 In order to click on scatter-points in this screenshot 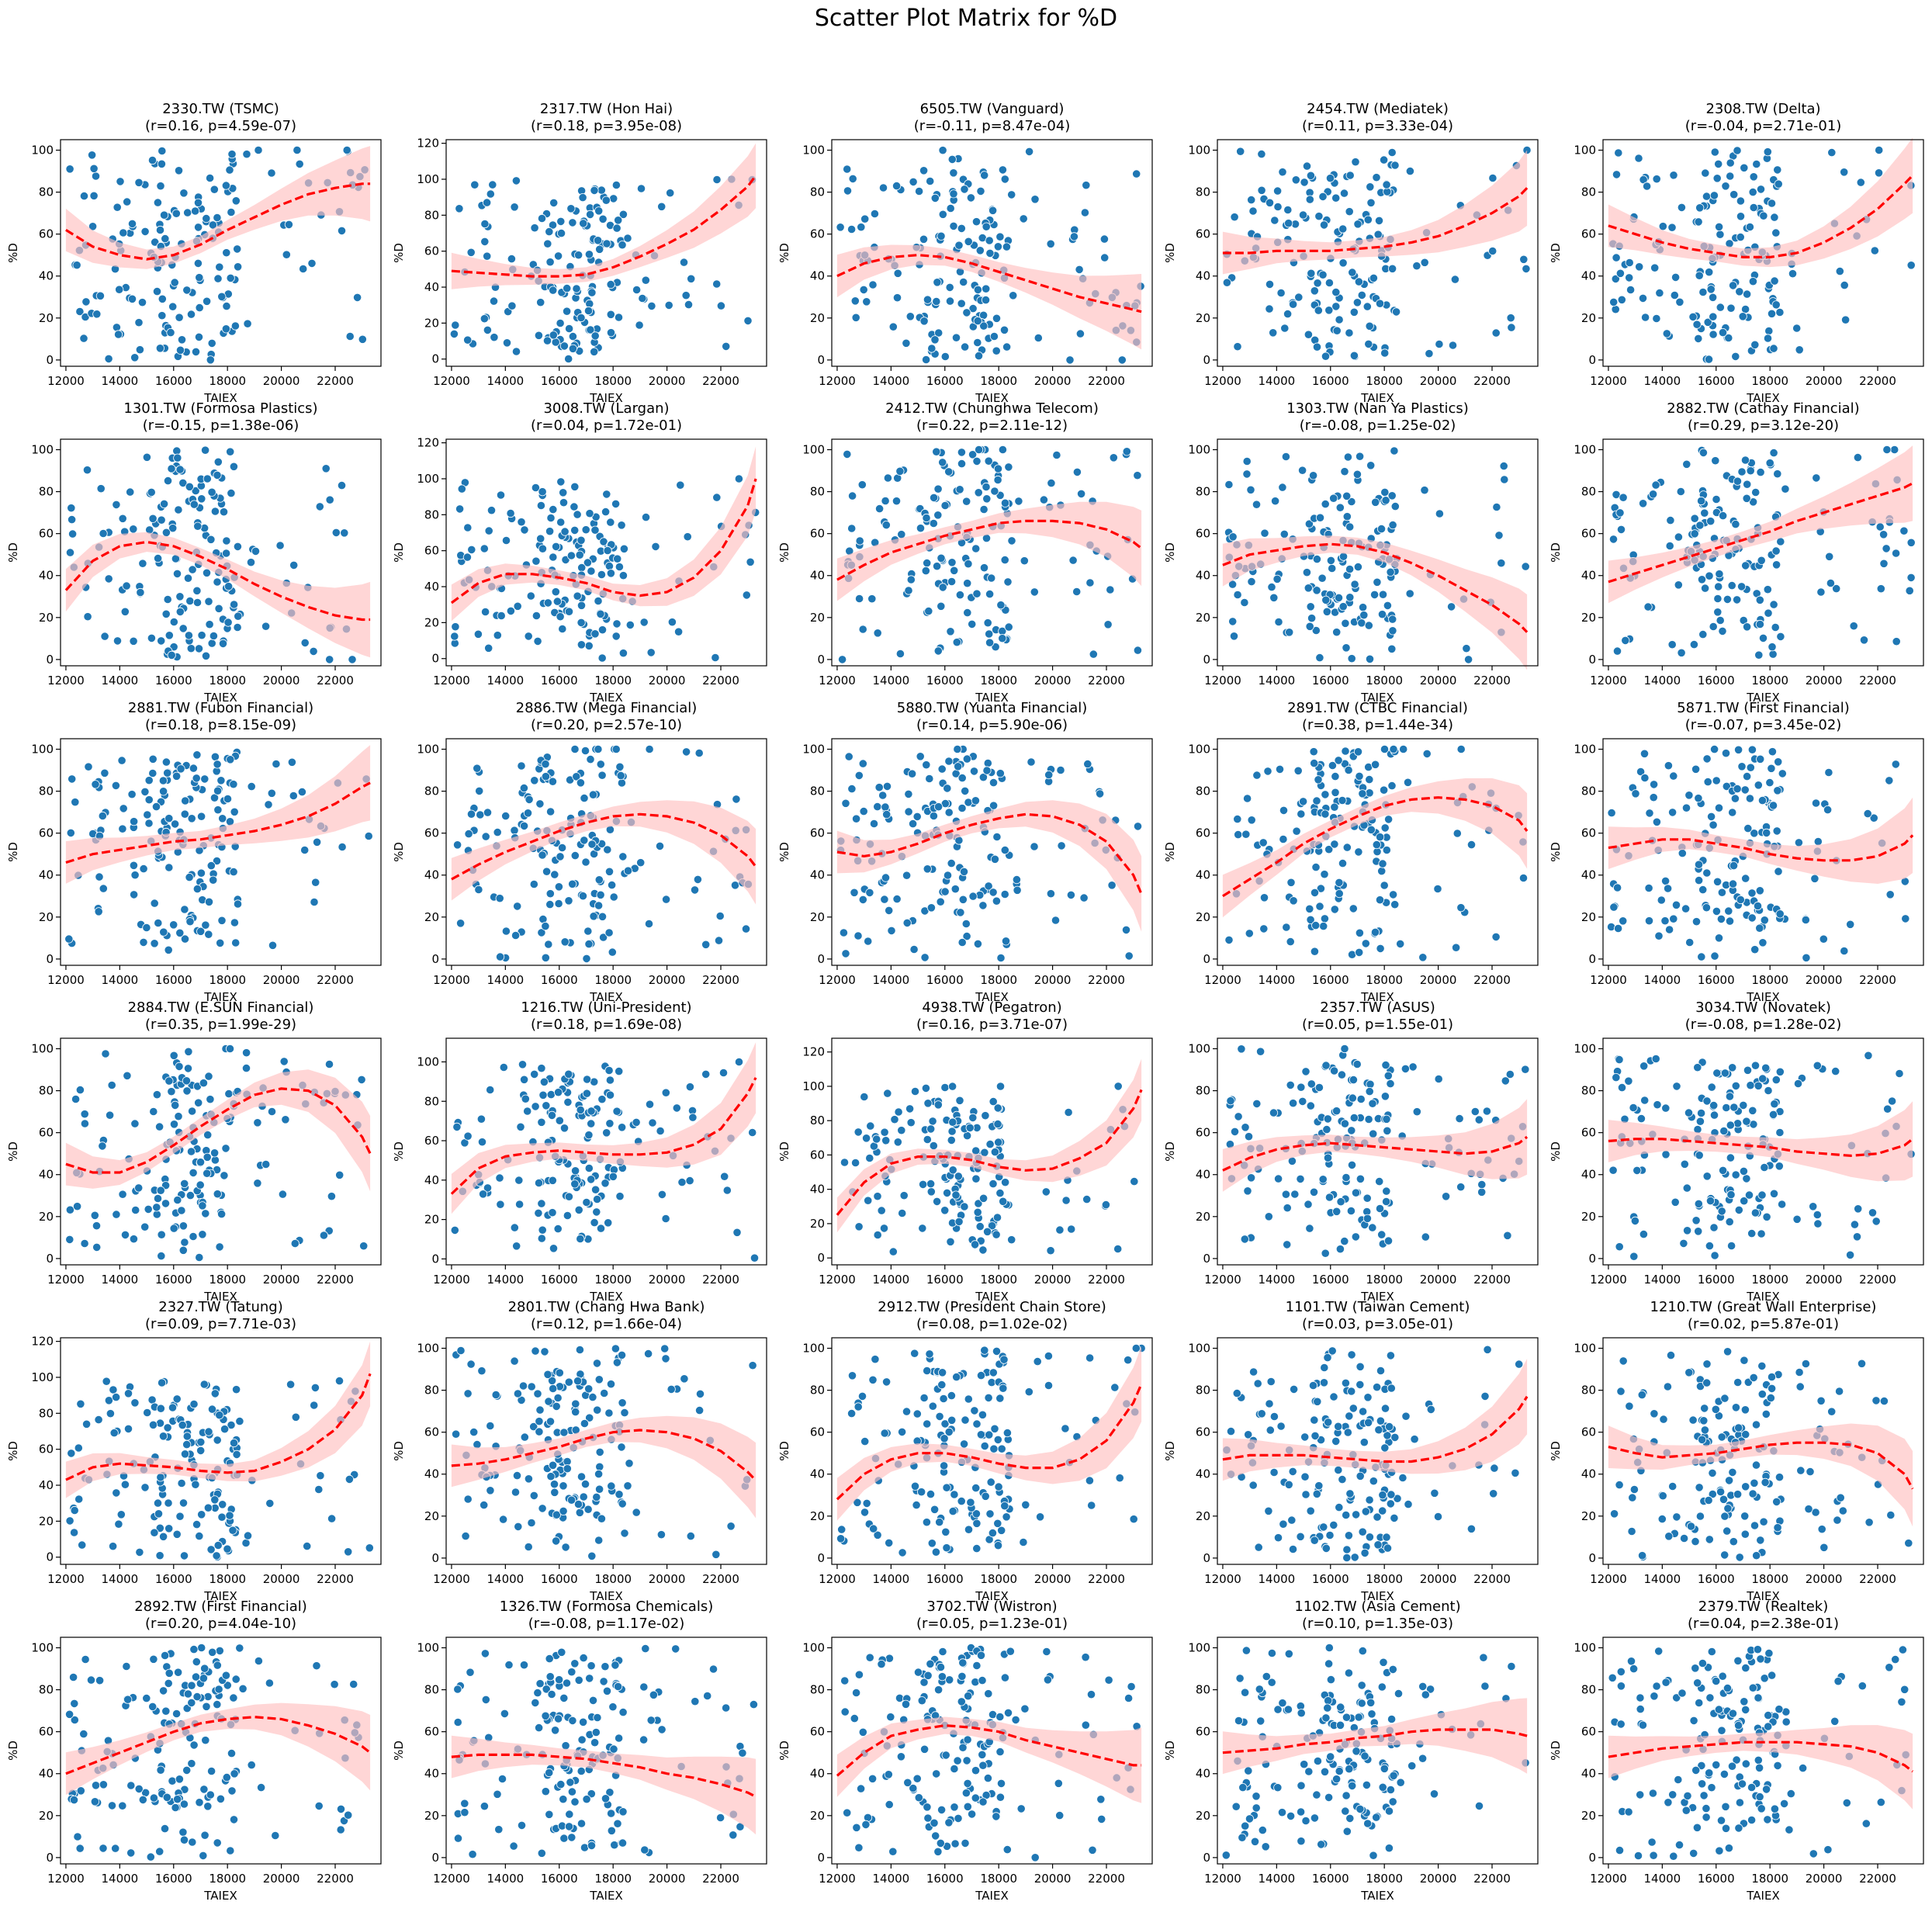, I will do `click(1762, 552)`.